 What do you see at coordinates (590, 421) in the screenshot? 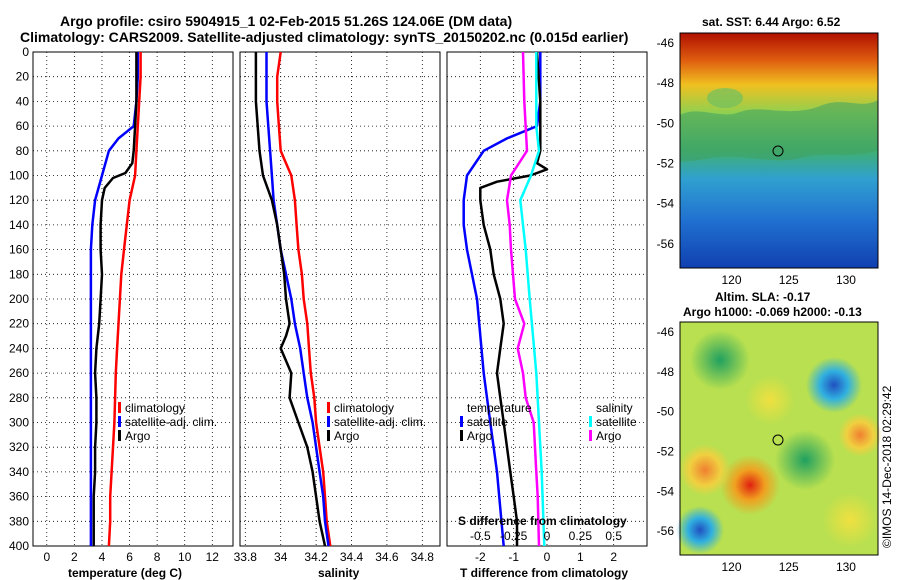
I see `legend-swatch-sal-satellite` at bounding box center [590, 421].